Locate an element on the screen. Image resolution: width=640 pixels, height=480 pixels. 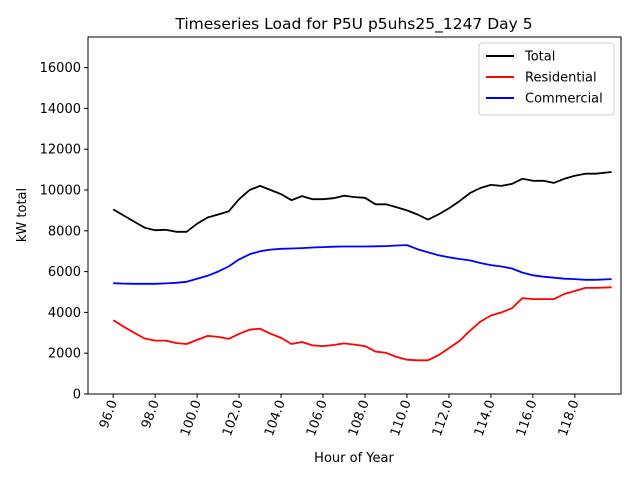
y-tick-label: 14000 is located at coordinates (60, 109).